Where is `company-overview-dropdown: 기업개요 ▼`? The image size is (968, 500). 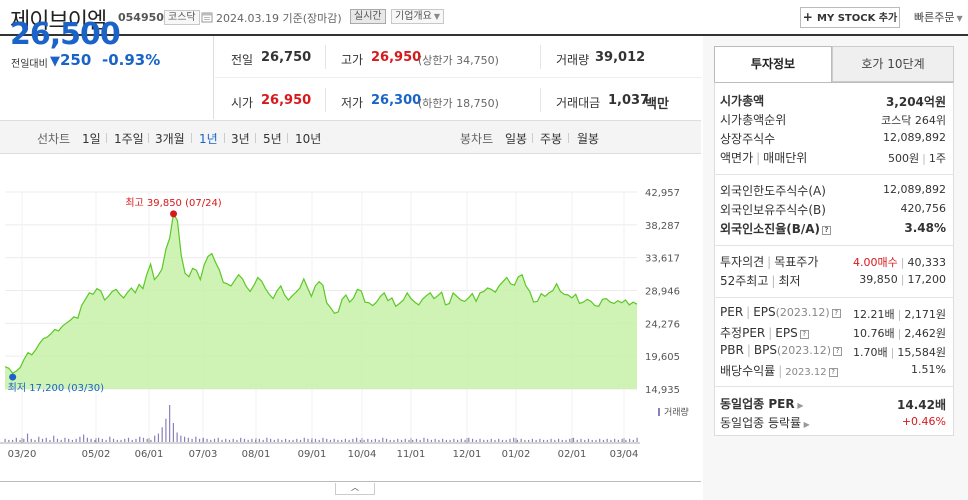 company-overview-dropdown: 기업개요 ▼ is located at coordinates (417, 16).